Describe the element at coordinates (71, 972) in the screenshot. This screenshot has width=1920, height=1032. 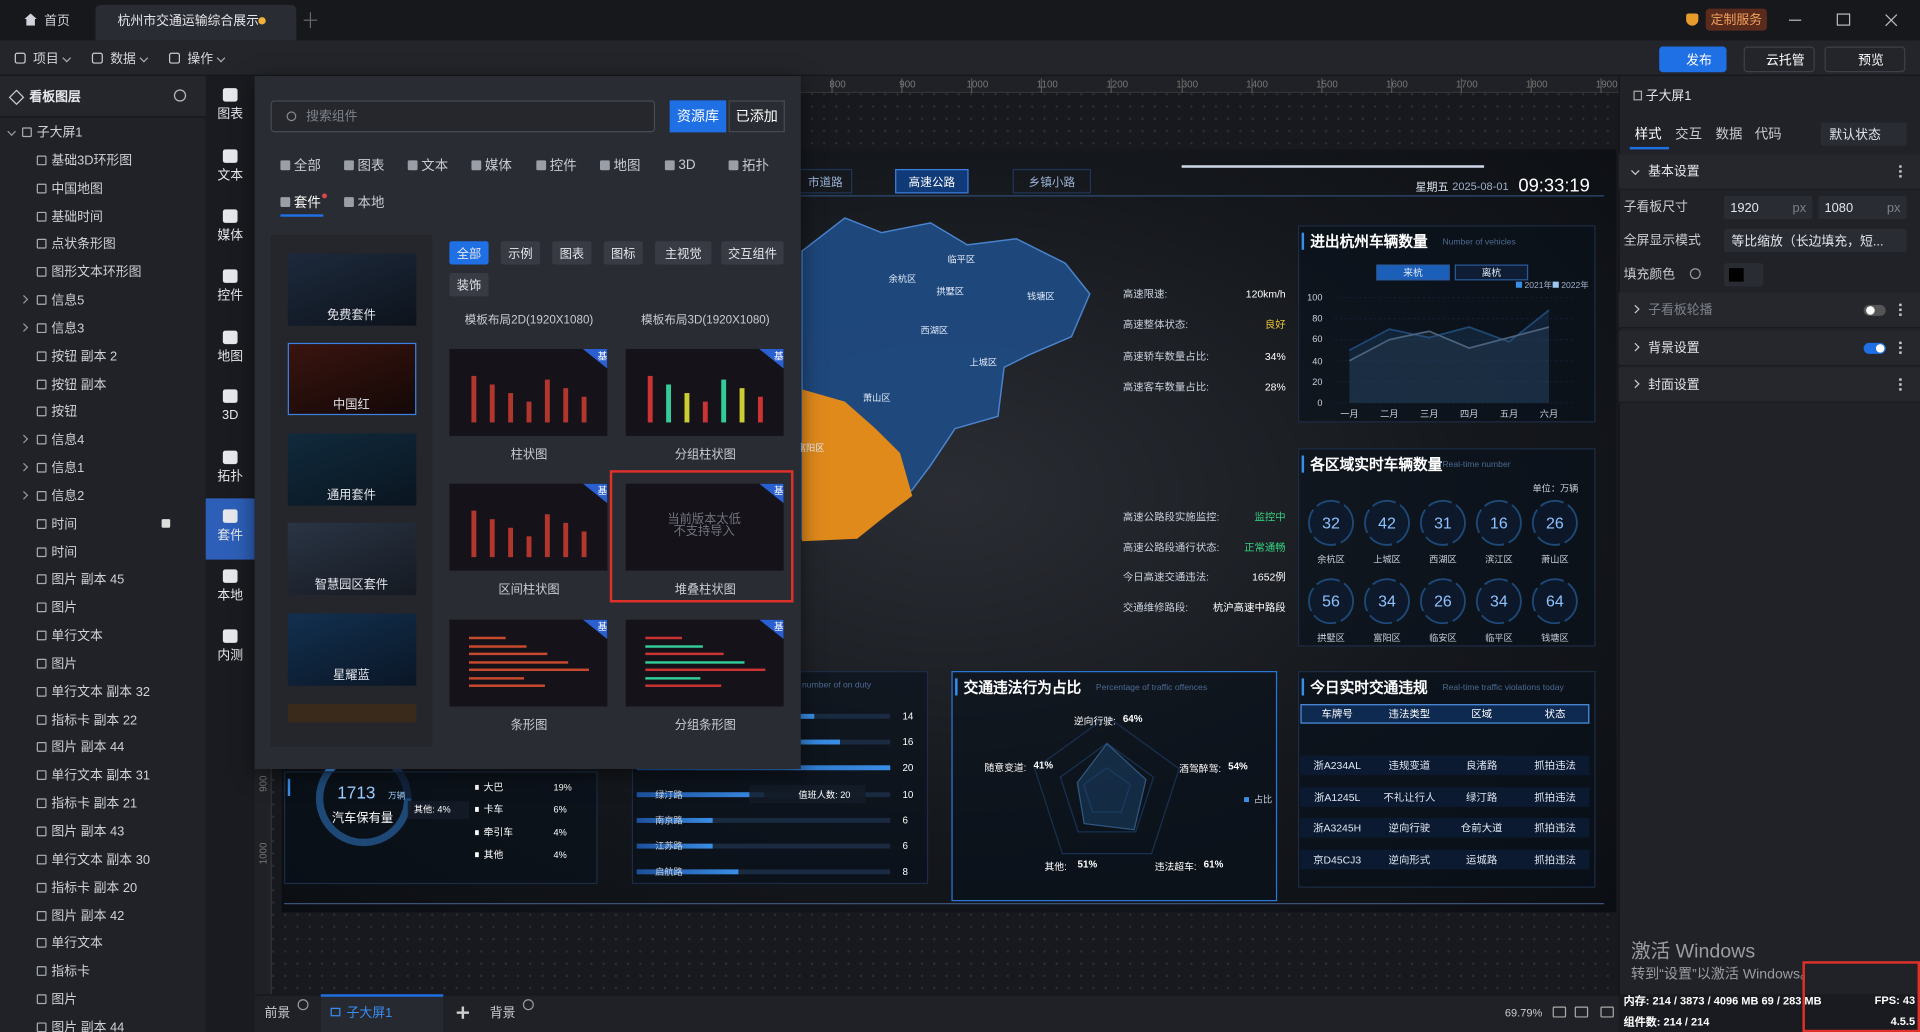
I see `layer-item: 指标卡` at that location.